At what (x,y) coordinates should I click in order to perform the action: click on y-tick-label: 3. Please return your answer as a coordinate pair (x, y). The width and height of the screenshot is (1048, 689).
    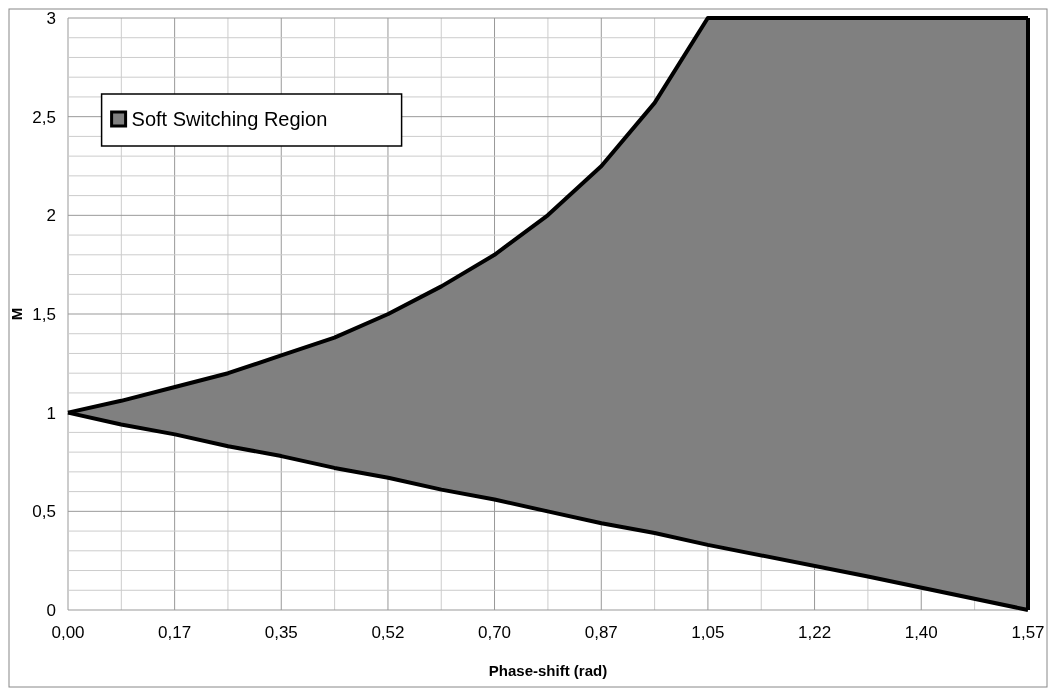
    Looking at the image, I should click on (51, 18).